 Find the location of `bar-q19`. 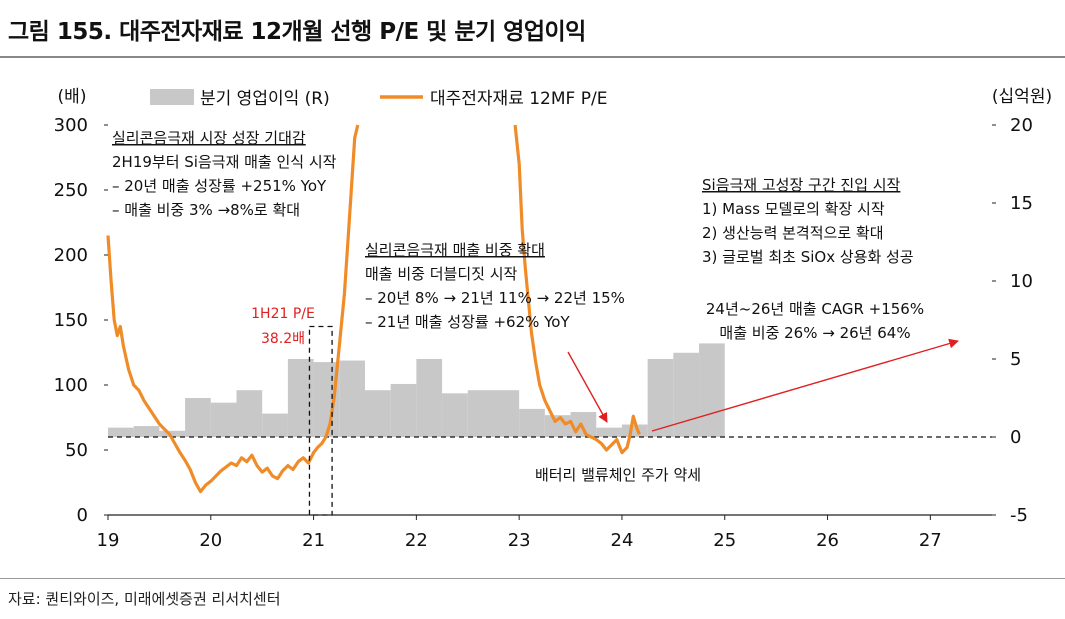

bar-q19 is located at coordinates (583, 424).